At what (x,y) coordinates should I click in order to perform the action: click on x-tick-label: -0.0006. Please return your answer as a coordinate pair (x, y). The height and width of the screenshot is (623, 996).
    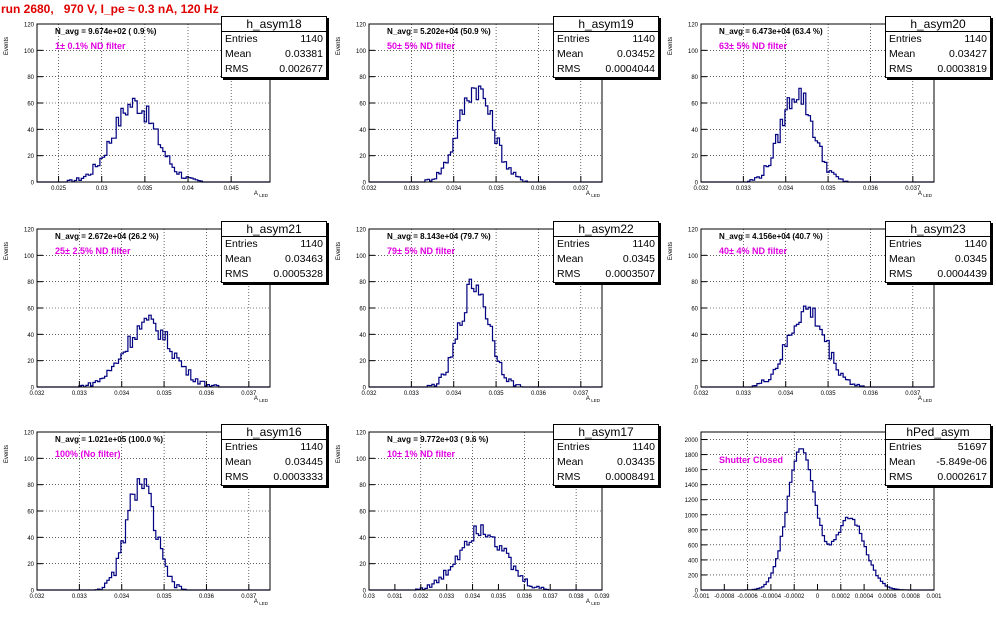
    Looking at the image, I should click on (747, 597).